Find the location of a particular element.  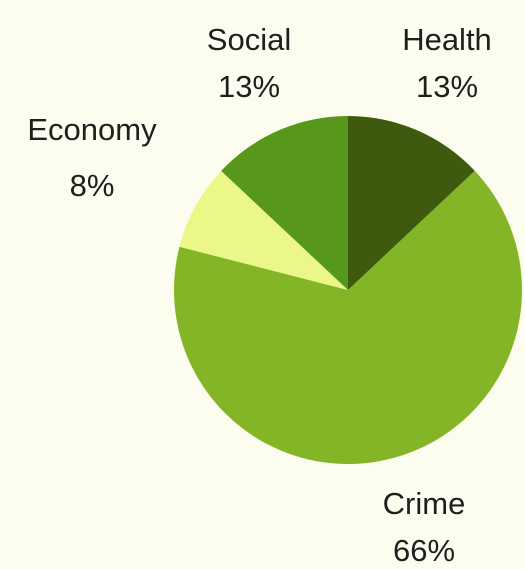

value-health: 13% is located at coordinates (447, 86).